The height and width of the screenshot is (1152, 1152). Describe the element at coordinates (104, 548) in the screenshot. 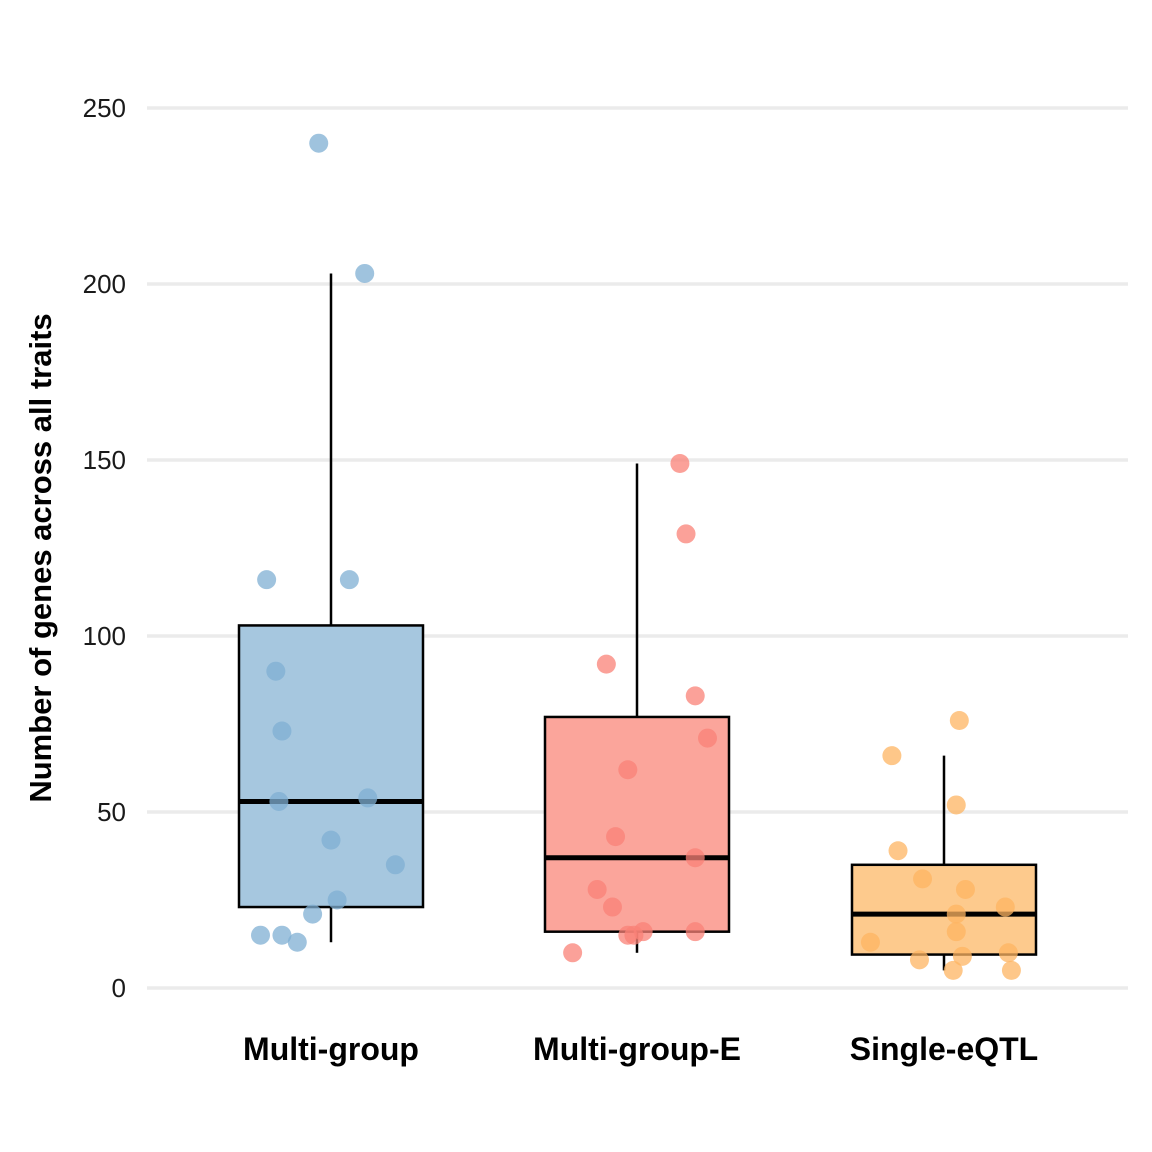

I see `y-tick-labels: 0 50 100 150 200 250` at that location.